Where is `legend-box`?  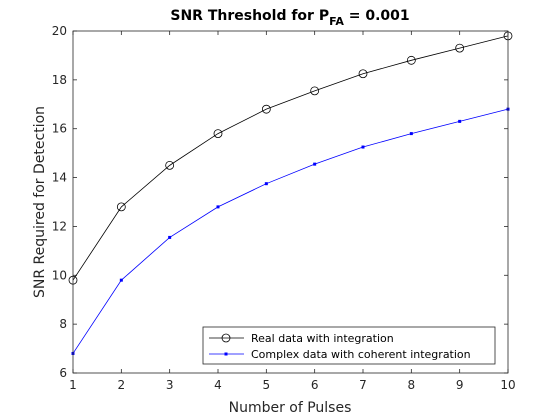 legend-box is located at coordinates (349, 345).